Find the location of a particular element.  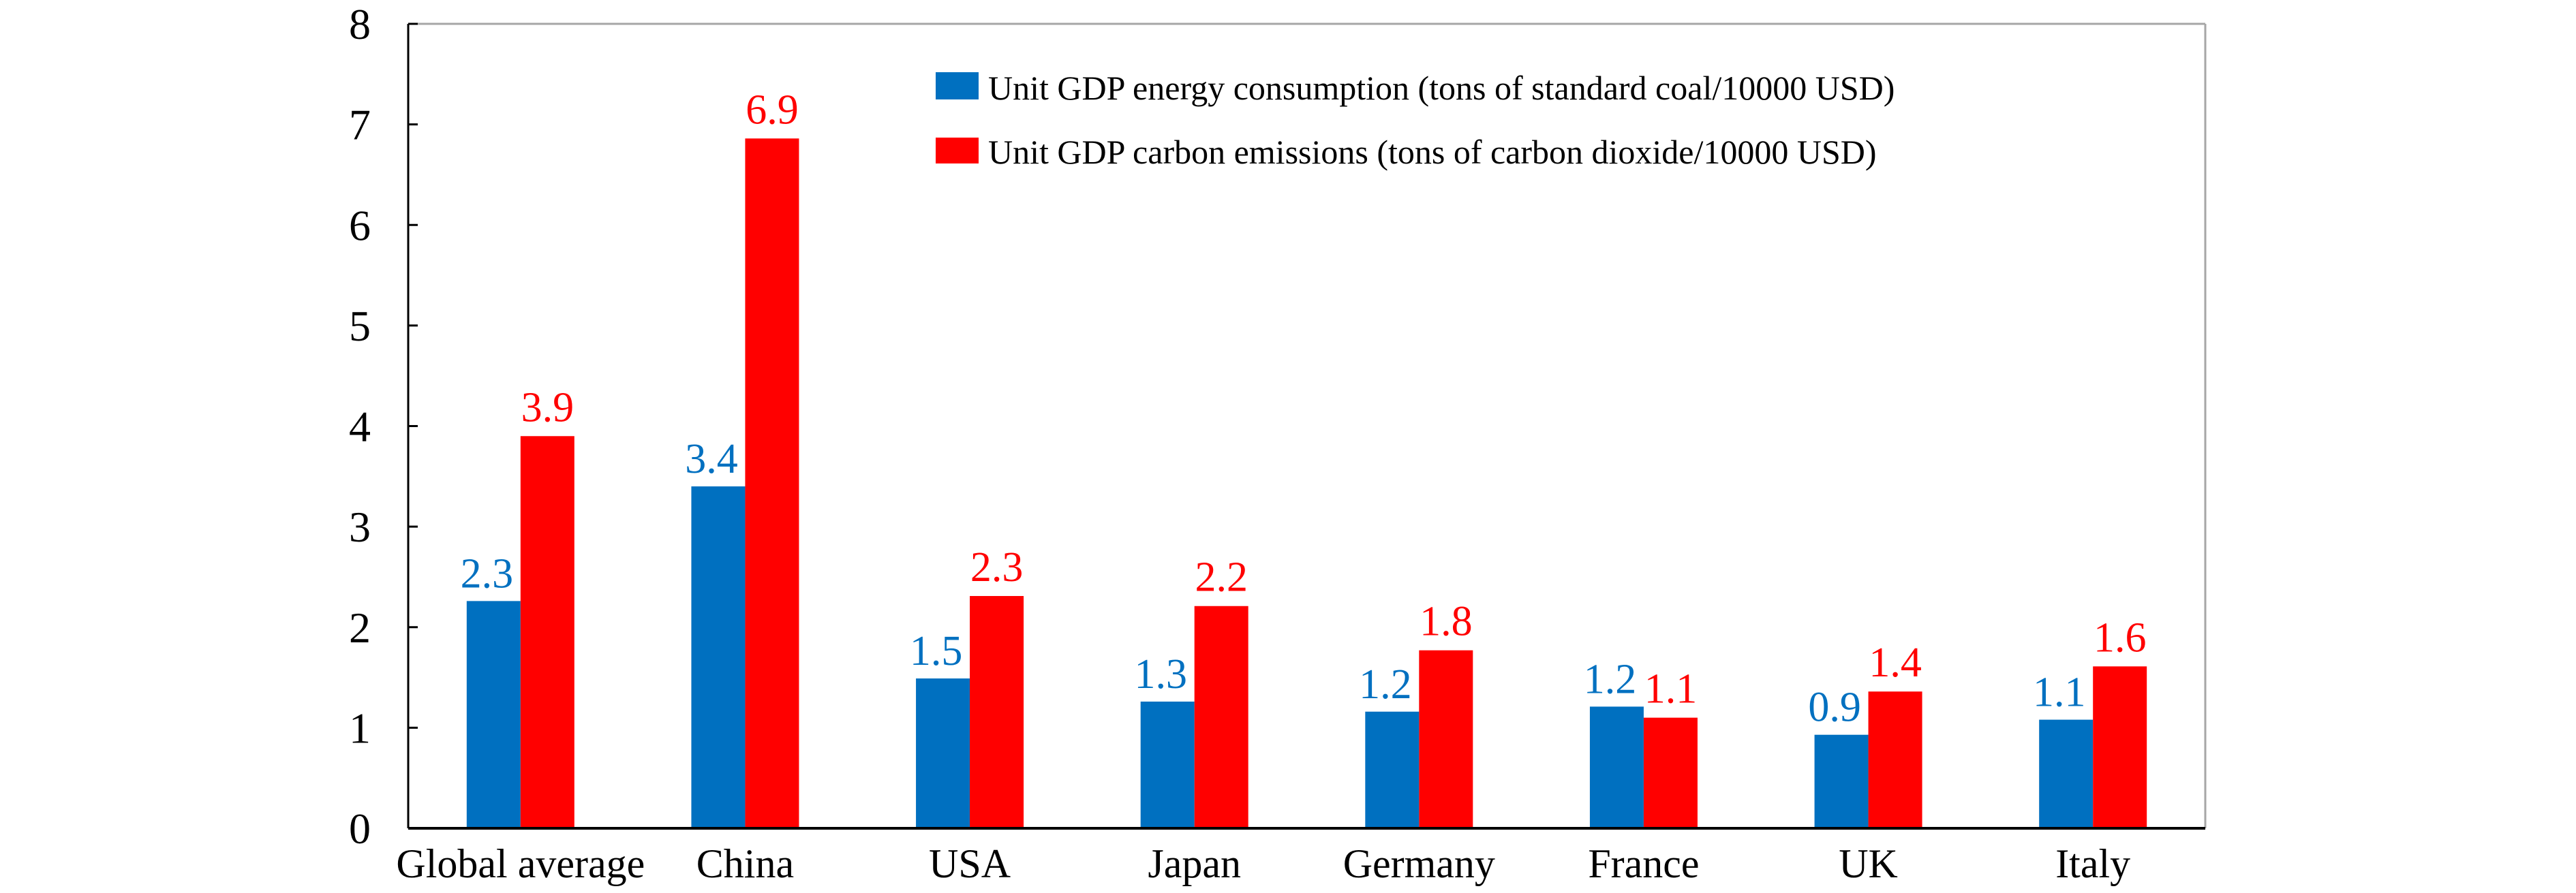

data-label-energy: 1.1 is located at coordinates (2059, 693).